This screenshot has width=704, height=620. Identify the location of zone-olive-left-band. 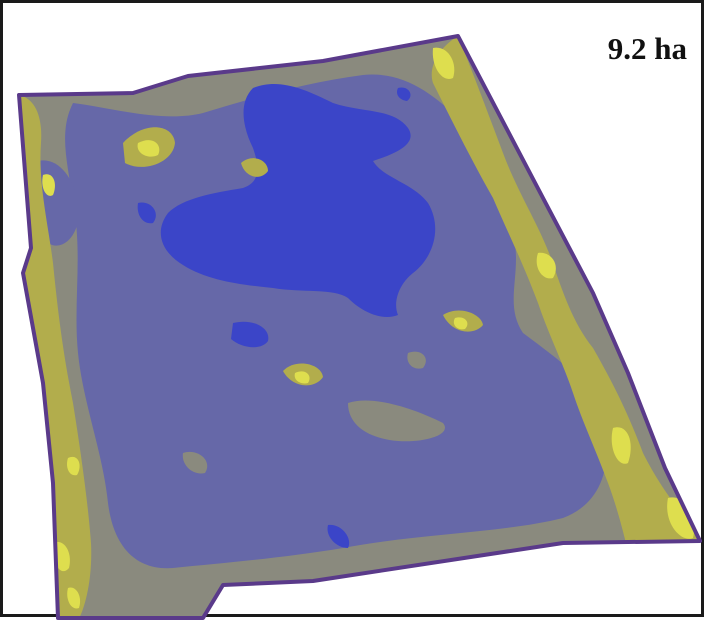
(55, 356).